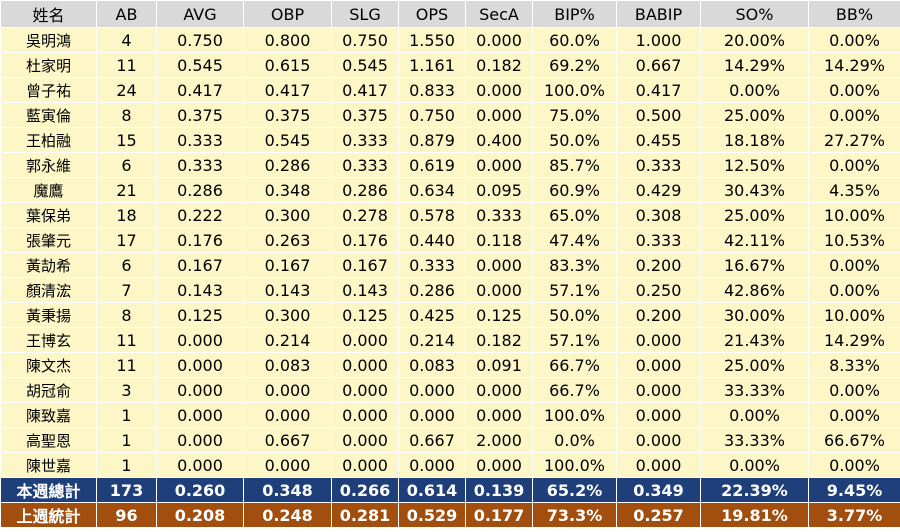 The width and height of the screenshot is (900, 532). I want to click on player-name-cell: 曾子祐, so click(48, 90).